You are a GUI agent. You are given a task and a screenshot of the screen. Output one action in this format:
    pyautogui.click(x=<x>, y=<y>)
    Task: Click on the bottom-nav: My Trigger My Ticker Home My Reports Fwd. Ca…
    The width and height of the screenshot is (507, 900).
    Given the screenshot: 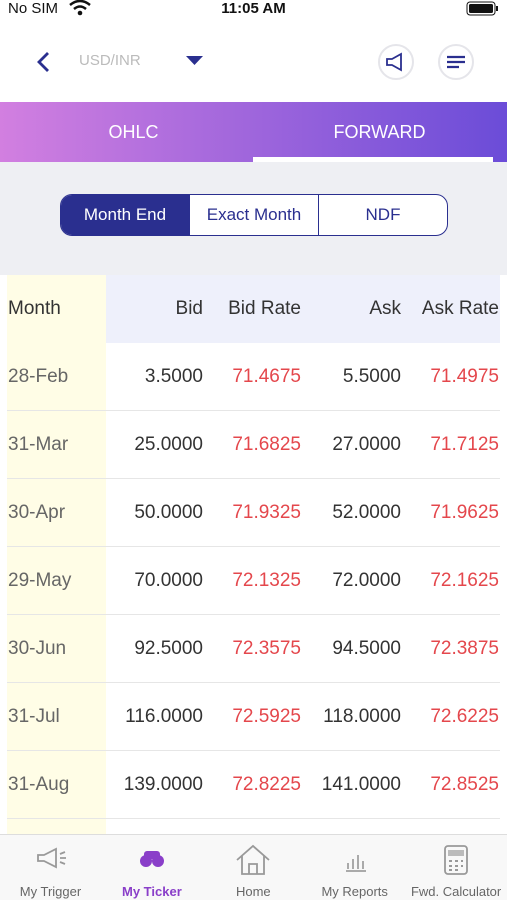 What is the action you would take?
    pyautogui.click(x=253, y=867)
    